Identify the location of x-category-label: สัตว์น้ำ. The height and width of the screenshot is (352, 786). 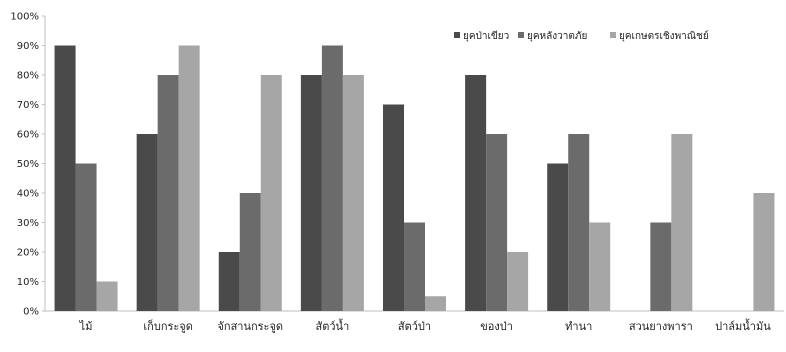
(333, 325).